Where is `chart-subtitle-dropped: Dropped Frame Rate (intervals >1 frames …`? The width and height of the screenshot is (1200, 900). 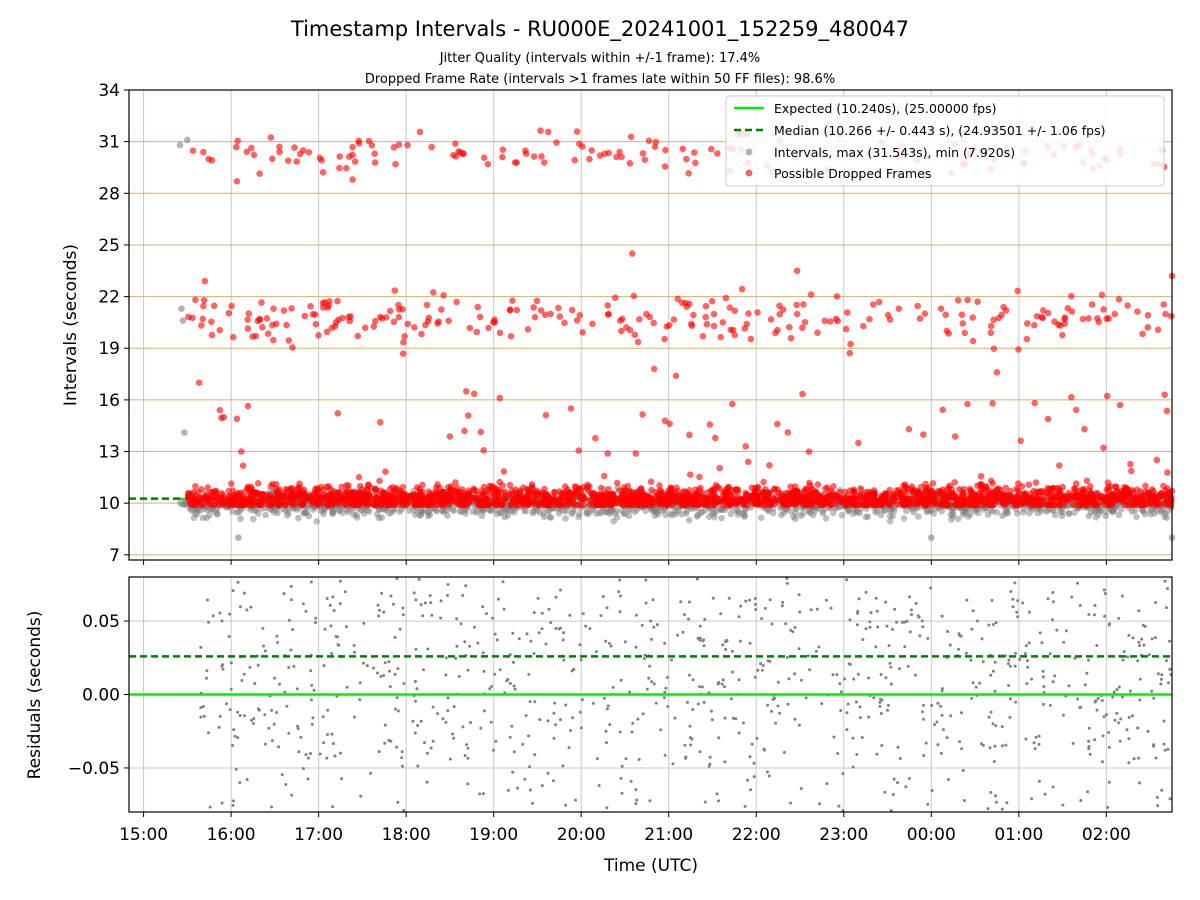
chart-subtitle-dropped: Dropped Frame Rate (intervals >1 frames … is located at coordinates (600, 79).